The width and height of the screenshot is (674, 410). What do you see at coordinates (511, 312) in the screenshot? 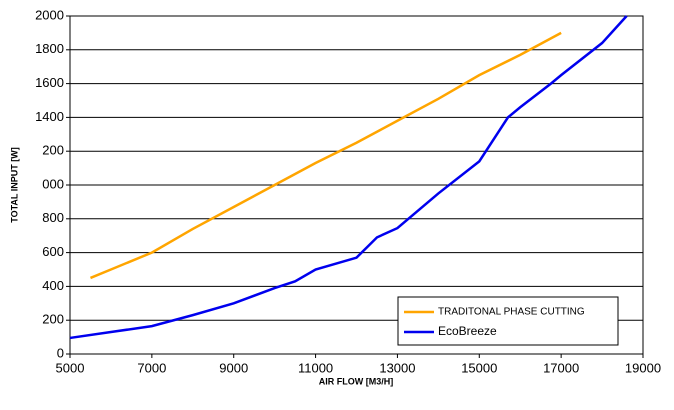
I see `legend-label: TRADITONAL PHASE CUTTING` at bounding box center [511, 312].